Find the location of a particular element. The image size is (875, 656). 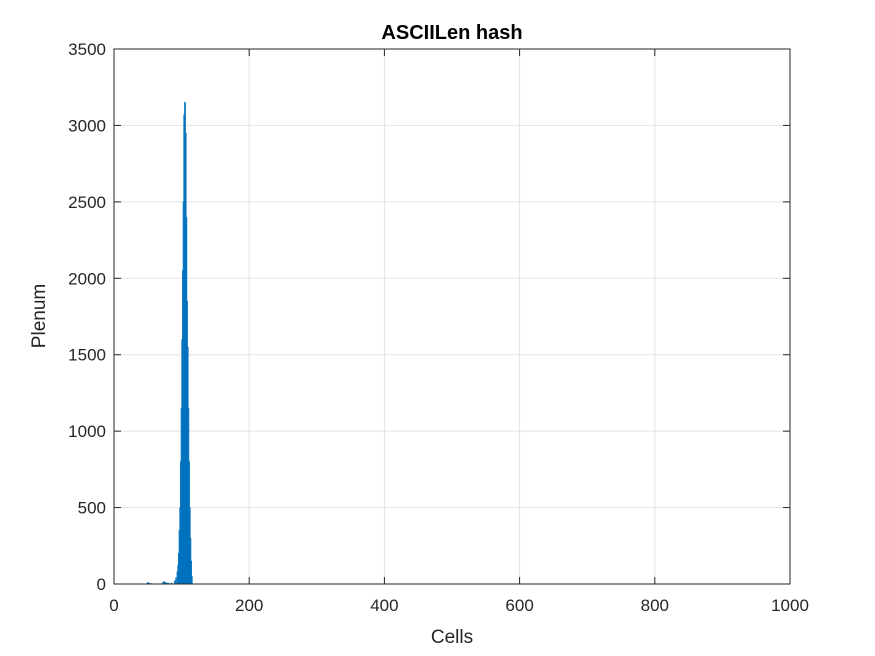

y-tick-label: 2500 is located at coordinates (87, 202).